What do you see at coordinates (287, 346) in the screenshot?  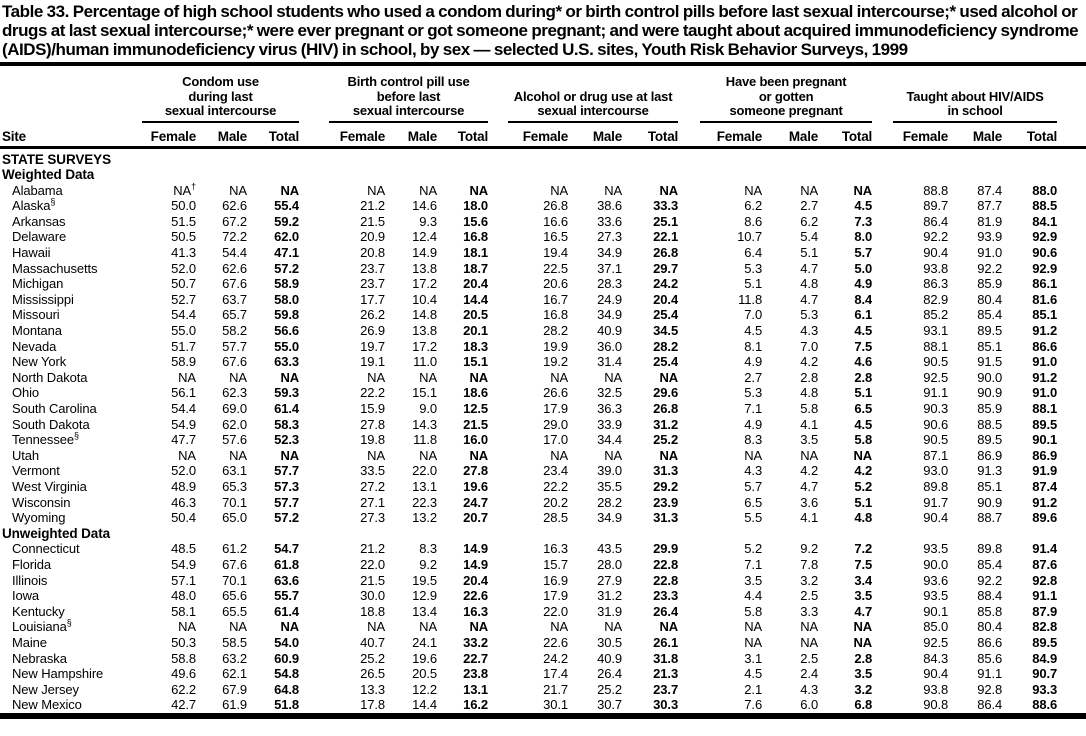 I see `value-cell: 55.0` at bounding box center [287, 346].